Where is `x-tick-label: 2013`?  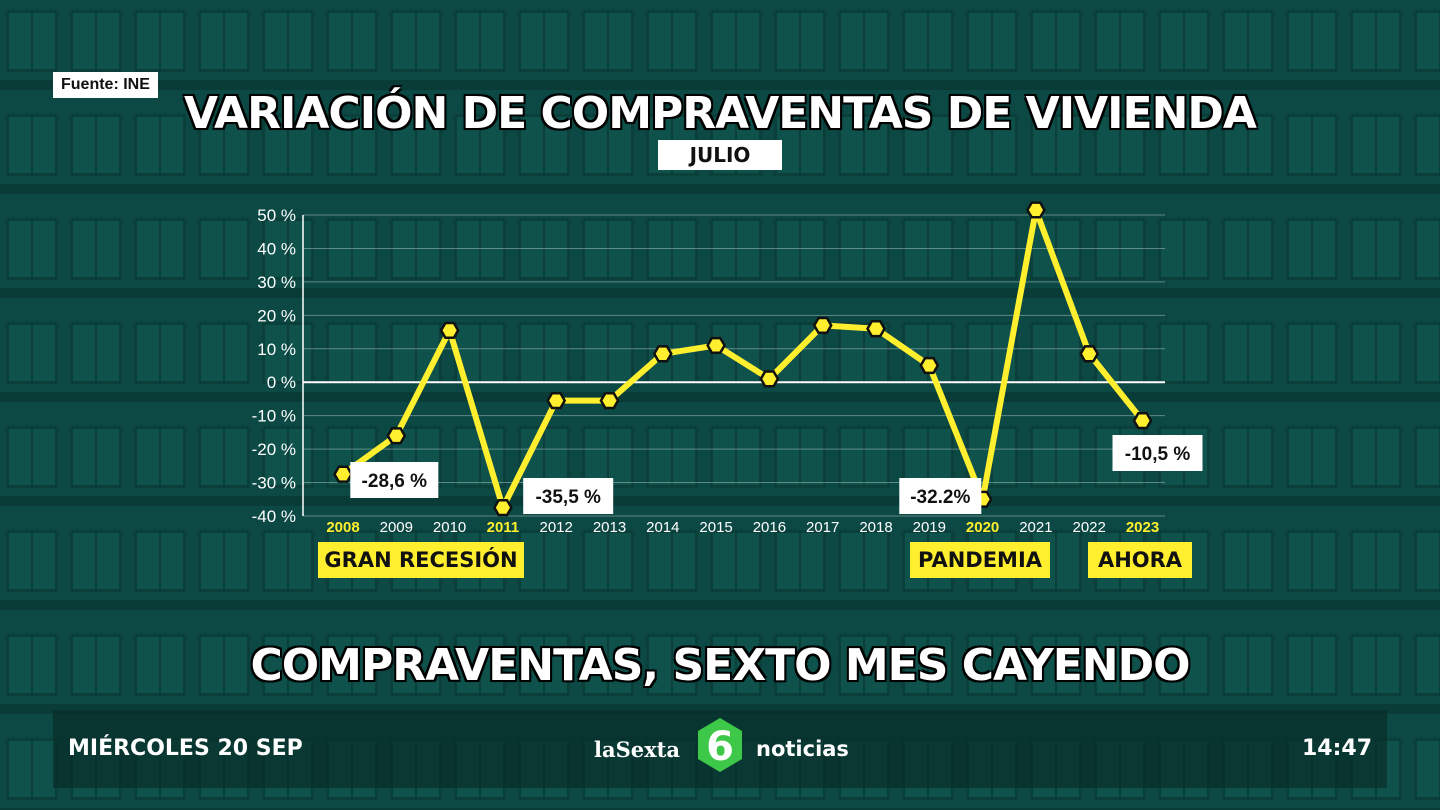
x-tick-label: 2013 is located at coordinates (609, 527).